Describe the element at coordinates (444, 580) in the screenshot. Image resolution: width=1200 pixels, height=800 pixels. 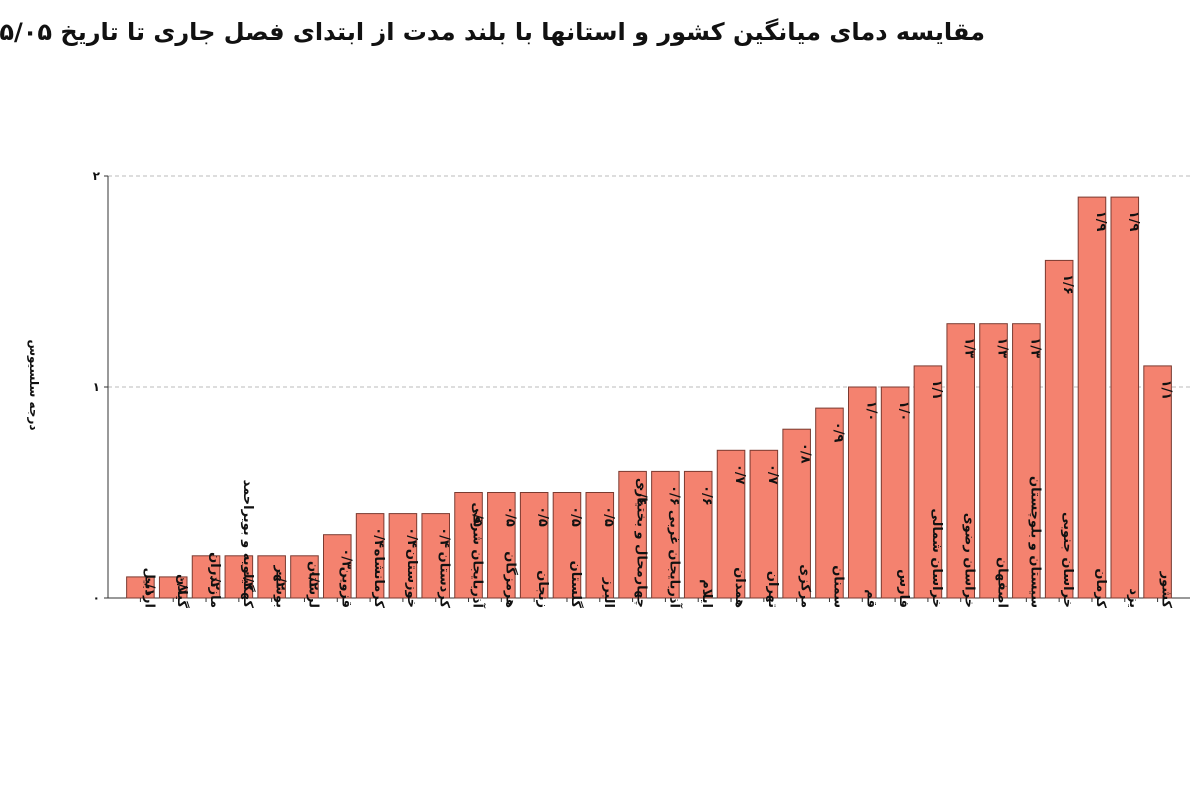
I see `x-tick-label: کردستان` at that location.